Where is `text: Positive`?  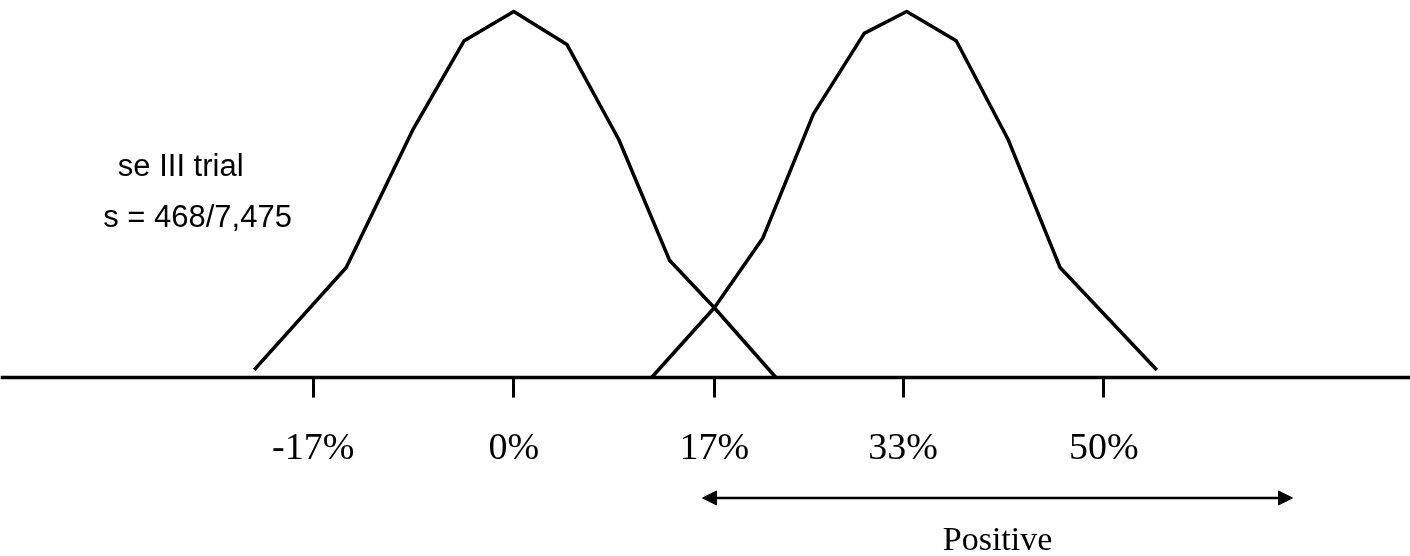
text: Positive is located at coordinates (997, 537).